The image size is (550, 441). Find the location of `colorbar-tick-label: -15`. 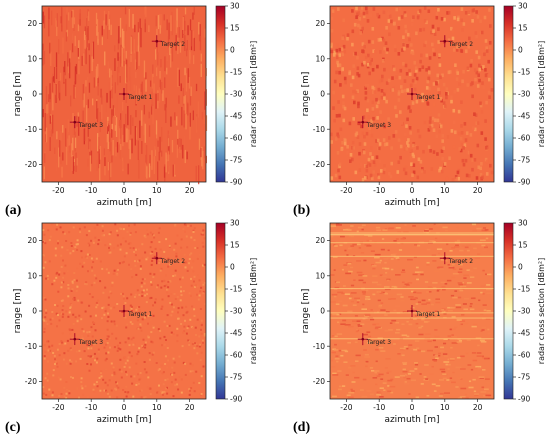

colorbar-tick-label: -15 is located at coordinates (524, 289).